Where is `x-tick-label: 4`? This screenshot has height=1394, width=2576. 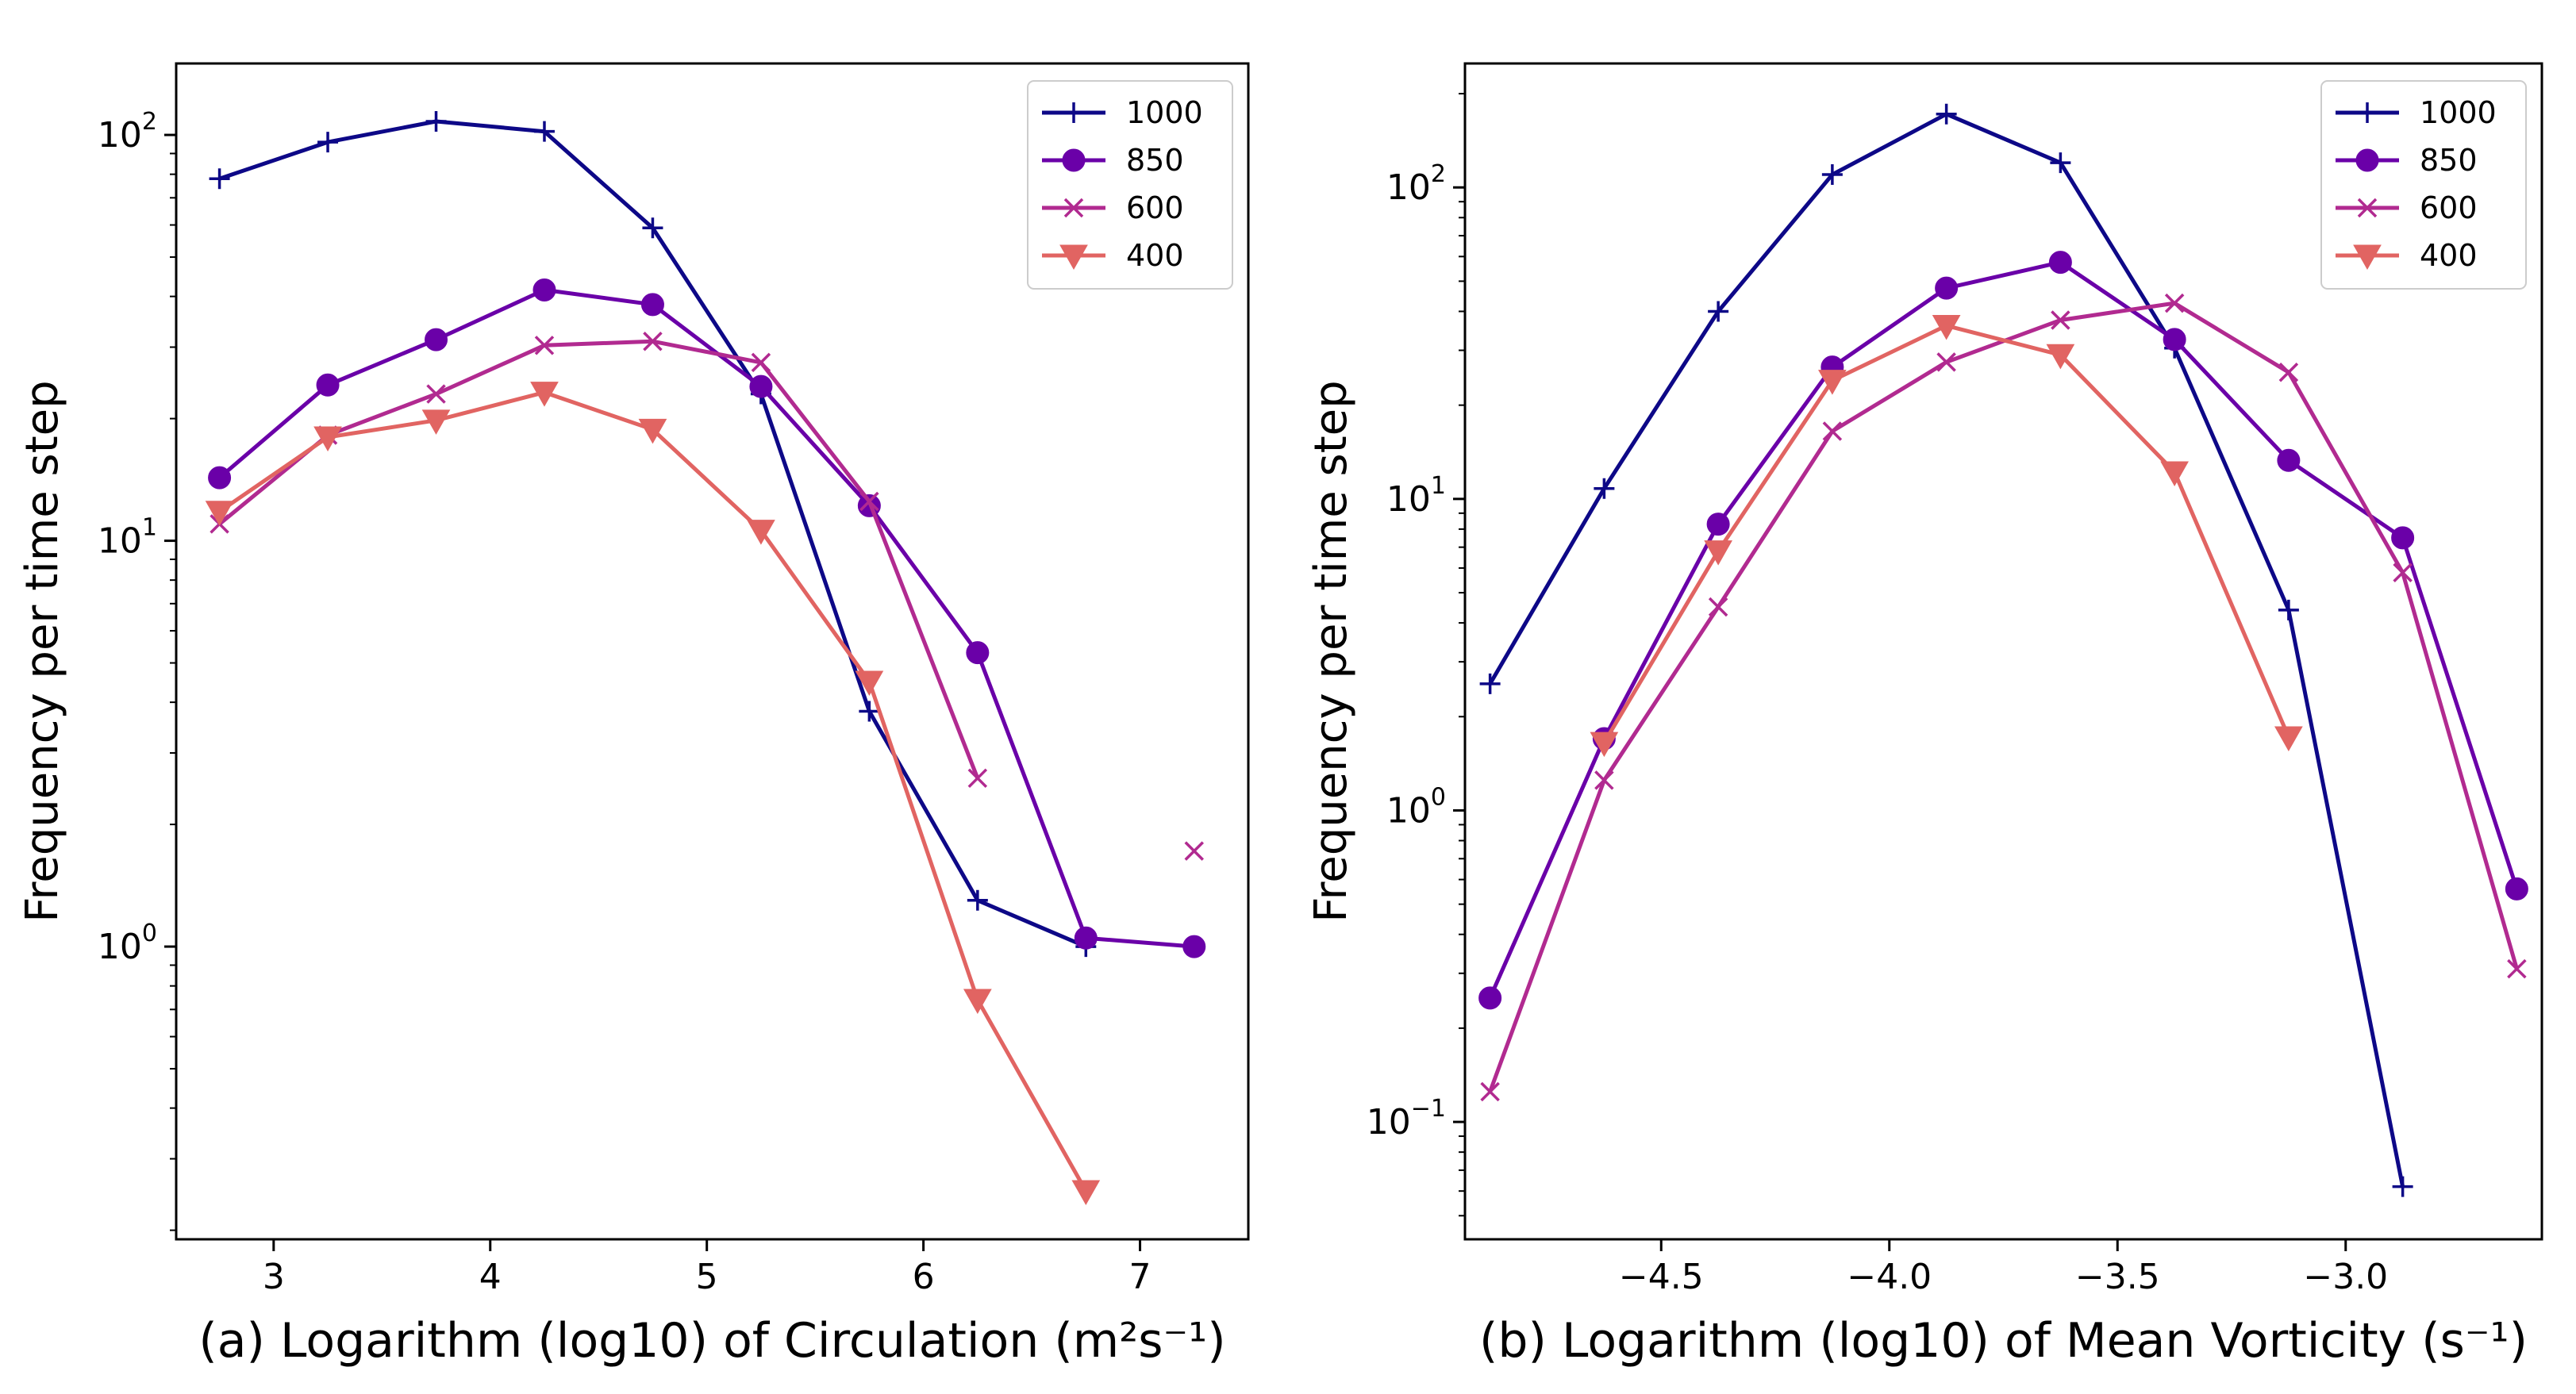 x-tick-label: 4 is located at coordinates (491, 1277).